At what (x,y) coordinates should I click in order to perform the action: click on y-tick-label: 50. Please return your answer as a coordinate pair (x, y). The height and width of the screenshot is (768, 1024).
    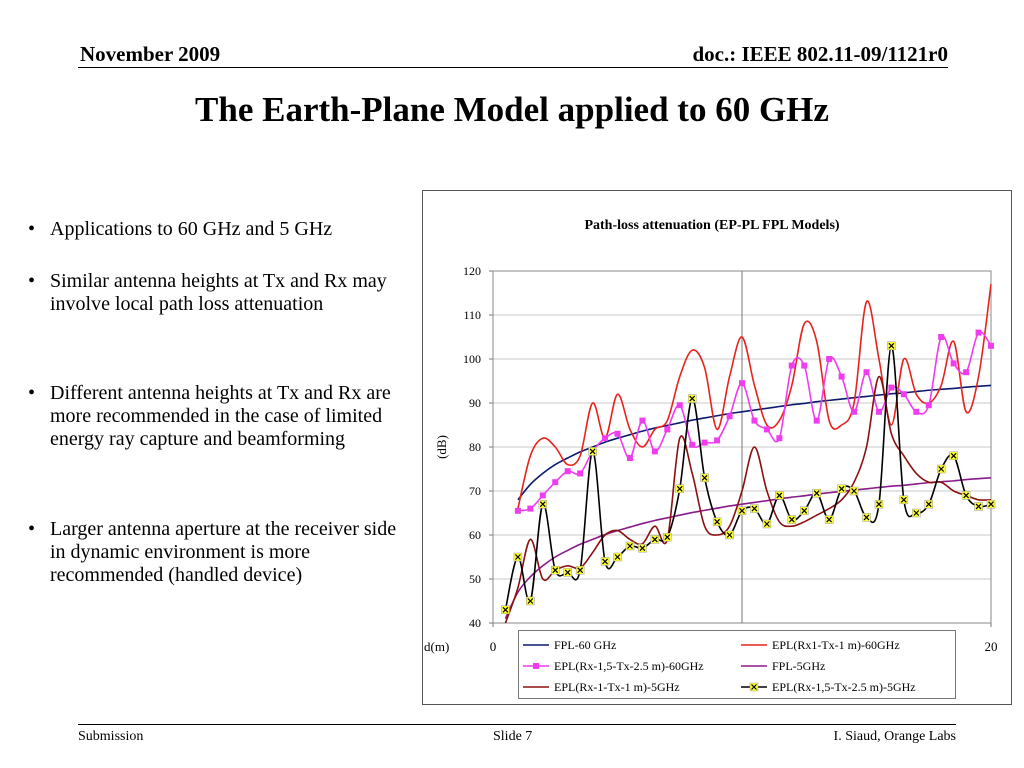
    Looking at the image, I should click on (475, 579).